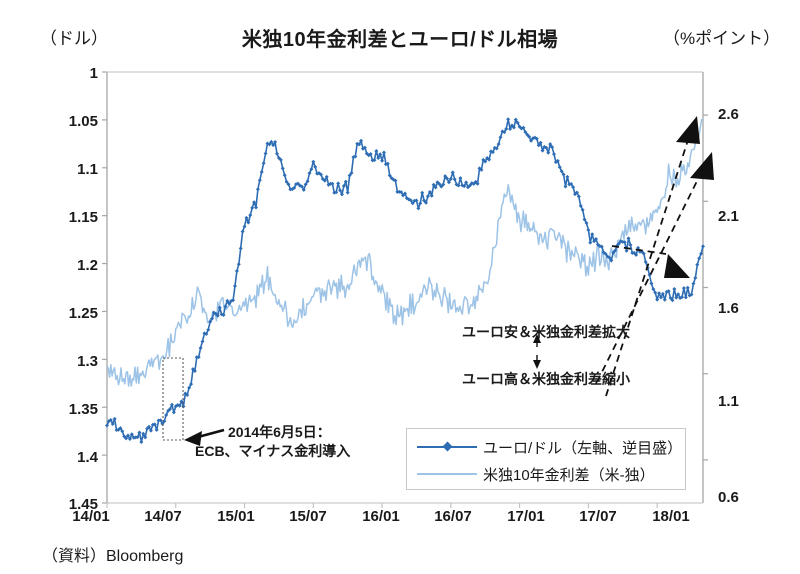  I want to click on legend-label-spread: 米独10年金利差（米-独）, so click(569, 475).